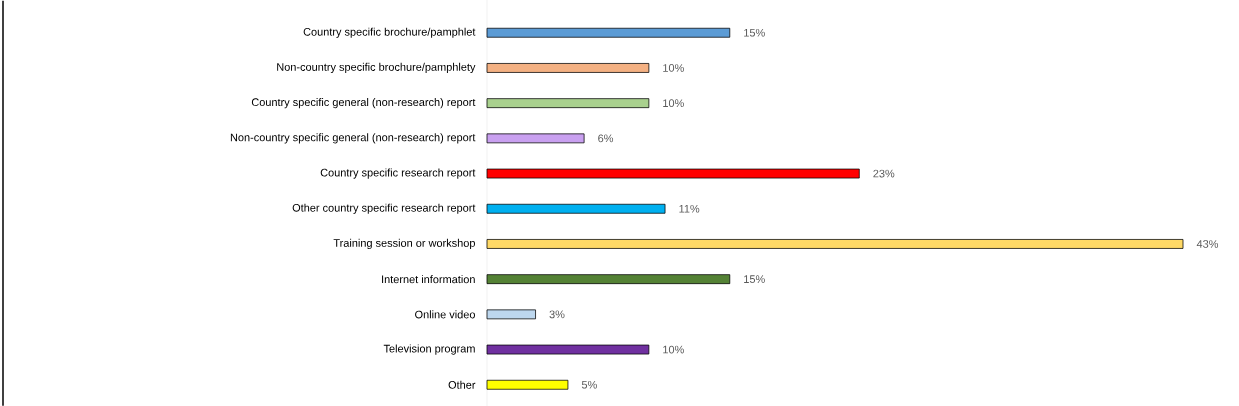  I want to click on y-tick-label: Country specific general (non-research) report, so click(363, 102).